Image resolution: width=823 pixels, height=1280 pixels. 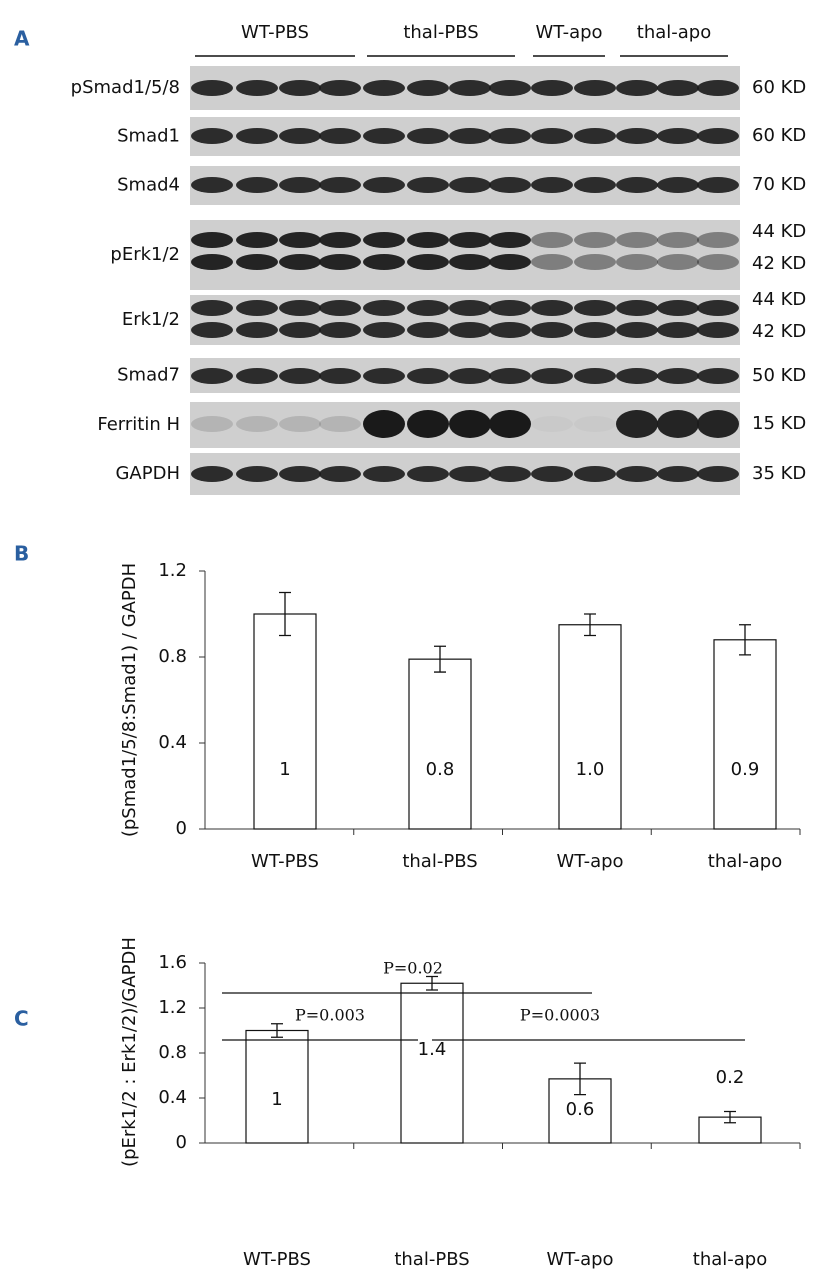 I want to click on row-label: GAPDH, so click(x=147, y=473).